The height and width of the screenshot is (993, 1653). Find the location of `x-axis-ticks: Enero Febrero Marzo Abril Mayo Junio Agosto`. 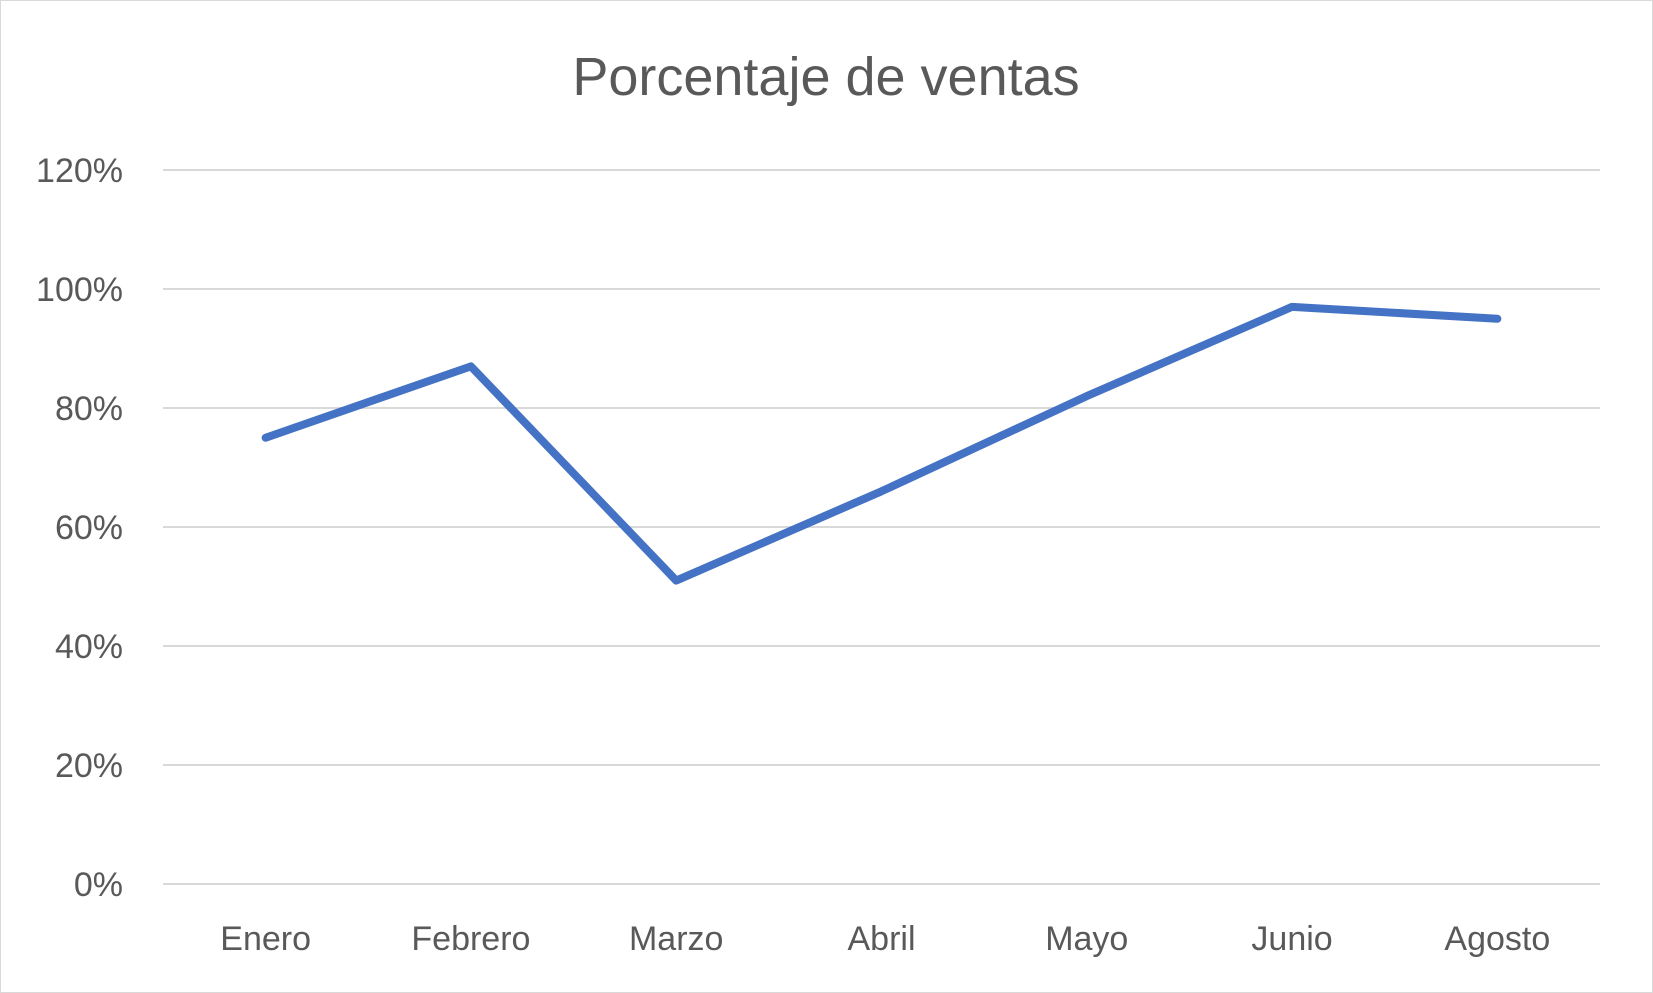

x-axis-ticks: Enero Febrero Marzo Abril Mayo Junio Agosto is located at coordinates (885, 939).